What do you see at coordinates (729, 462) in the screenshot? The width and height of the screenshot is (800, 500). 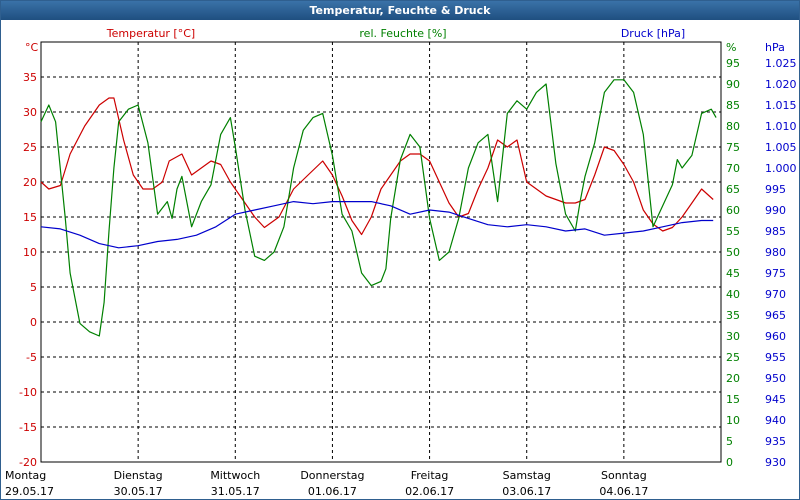 I see `humidity-tick-label: 0` at bounding box center [729, 462].